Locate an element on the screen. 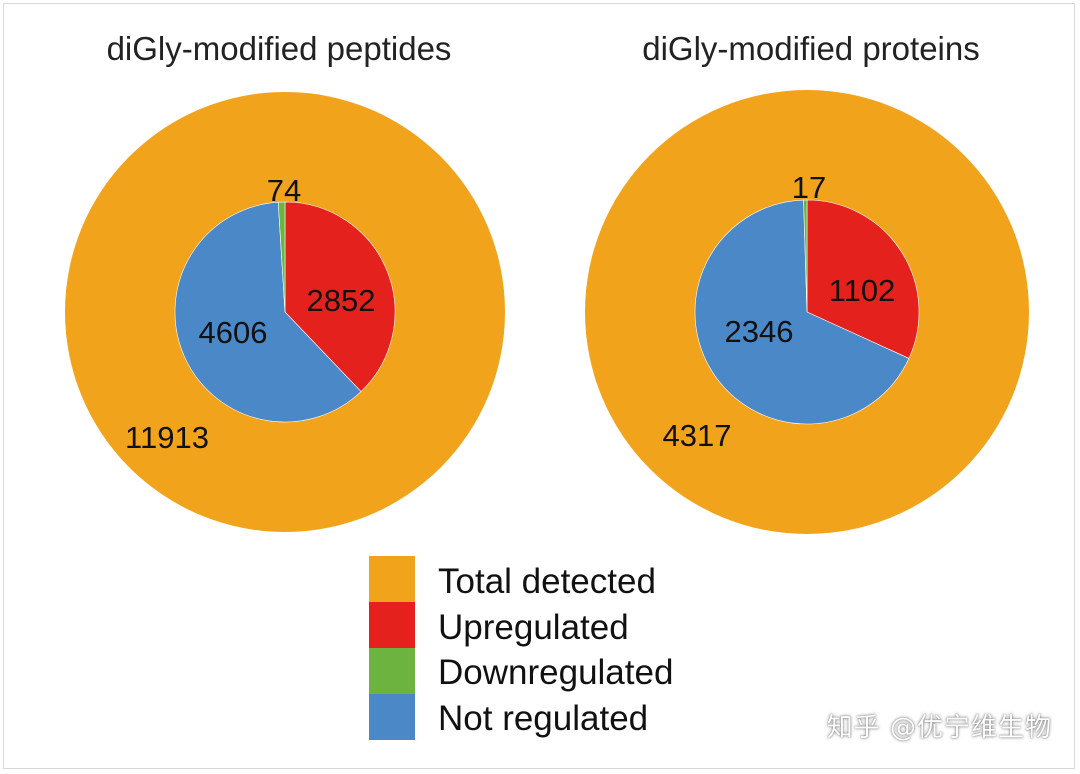 Image resolution: width=1080 pixels, height=774 pixels. label-downregulated-peptides: 74 is located at coordinates (284, 190).